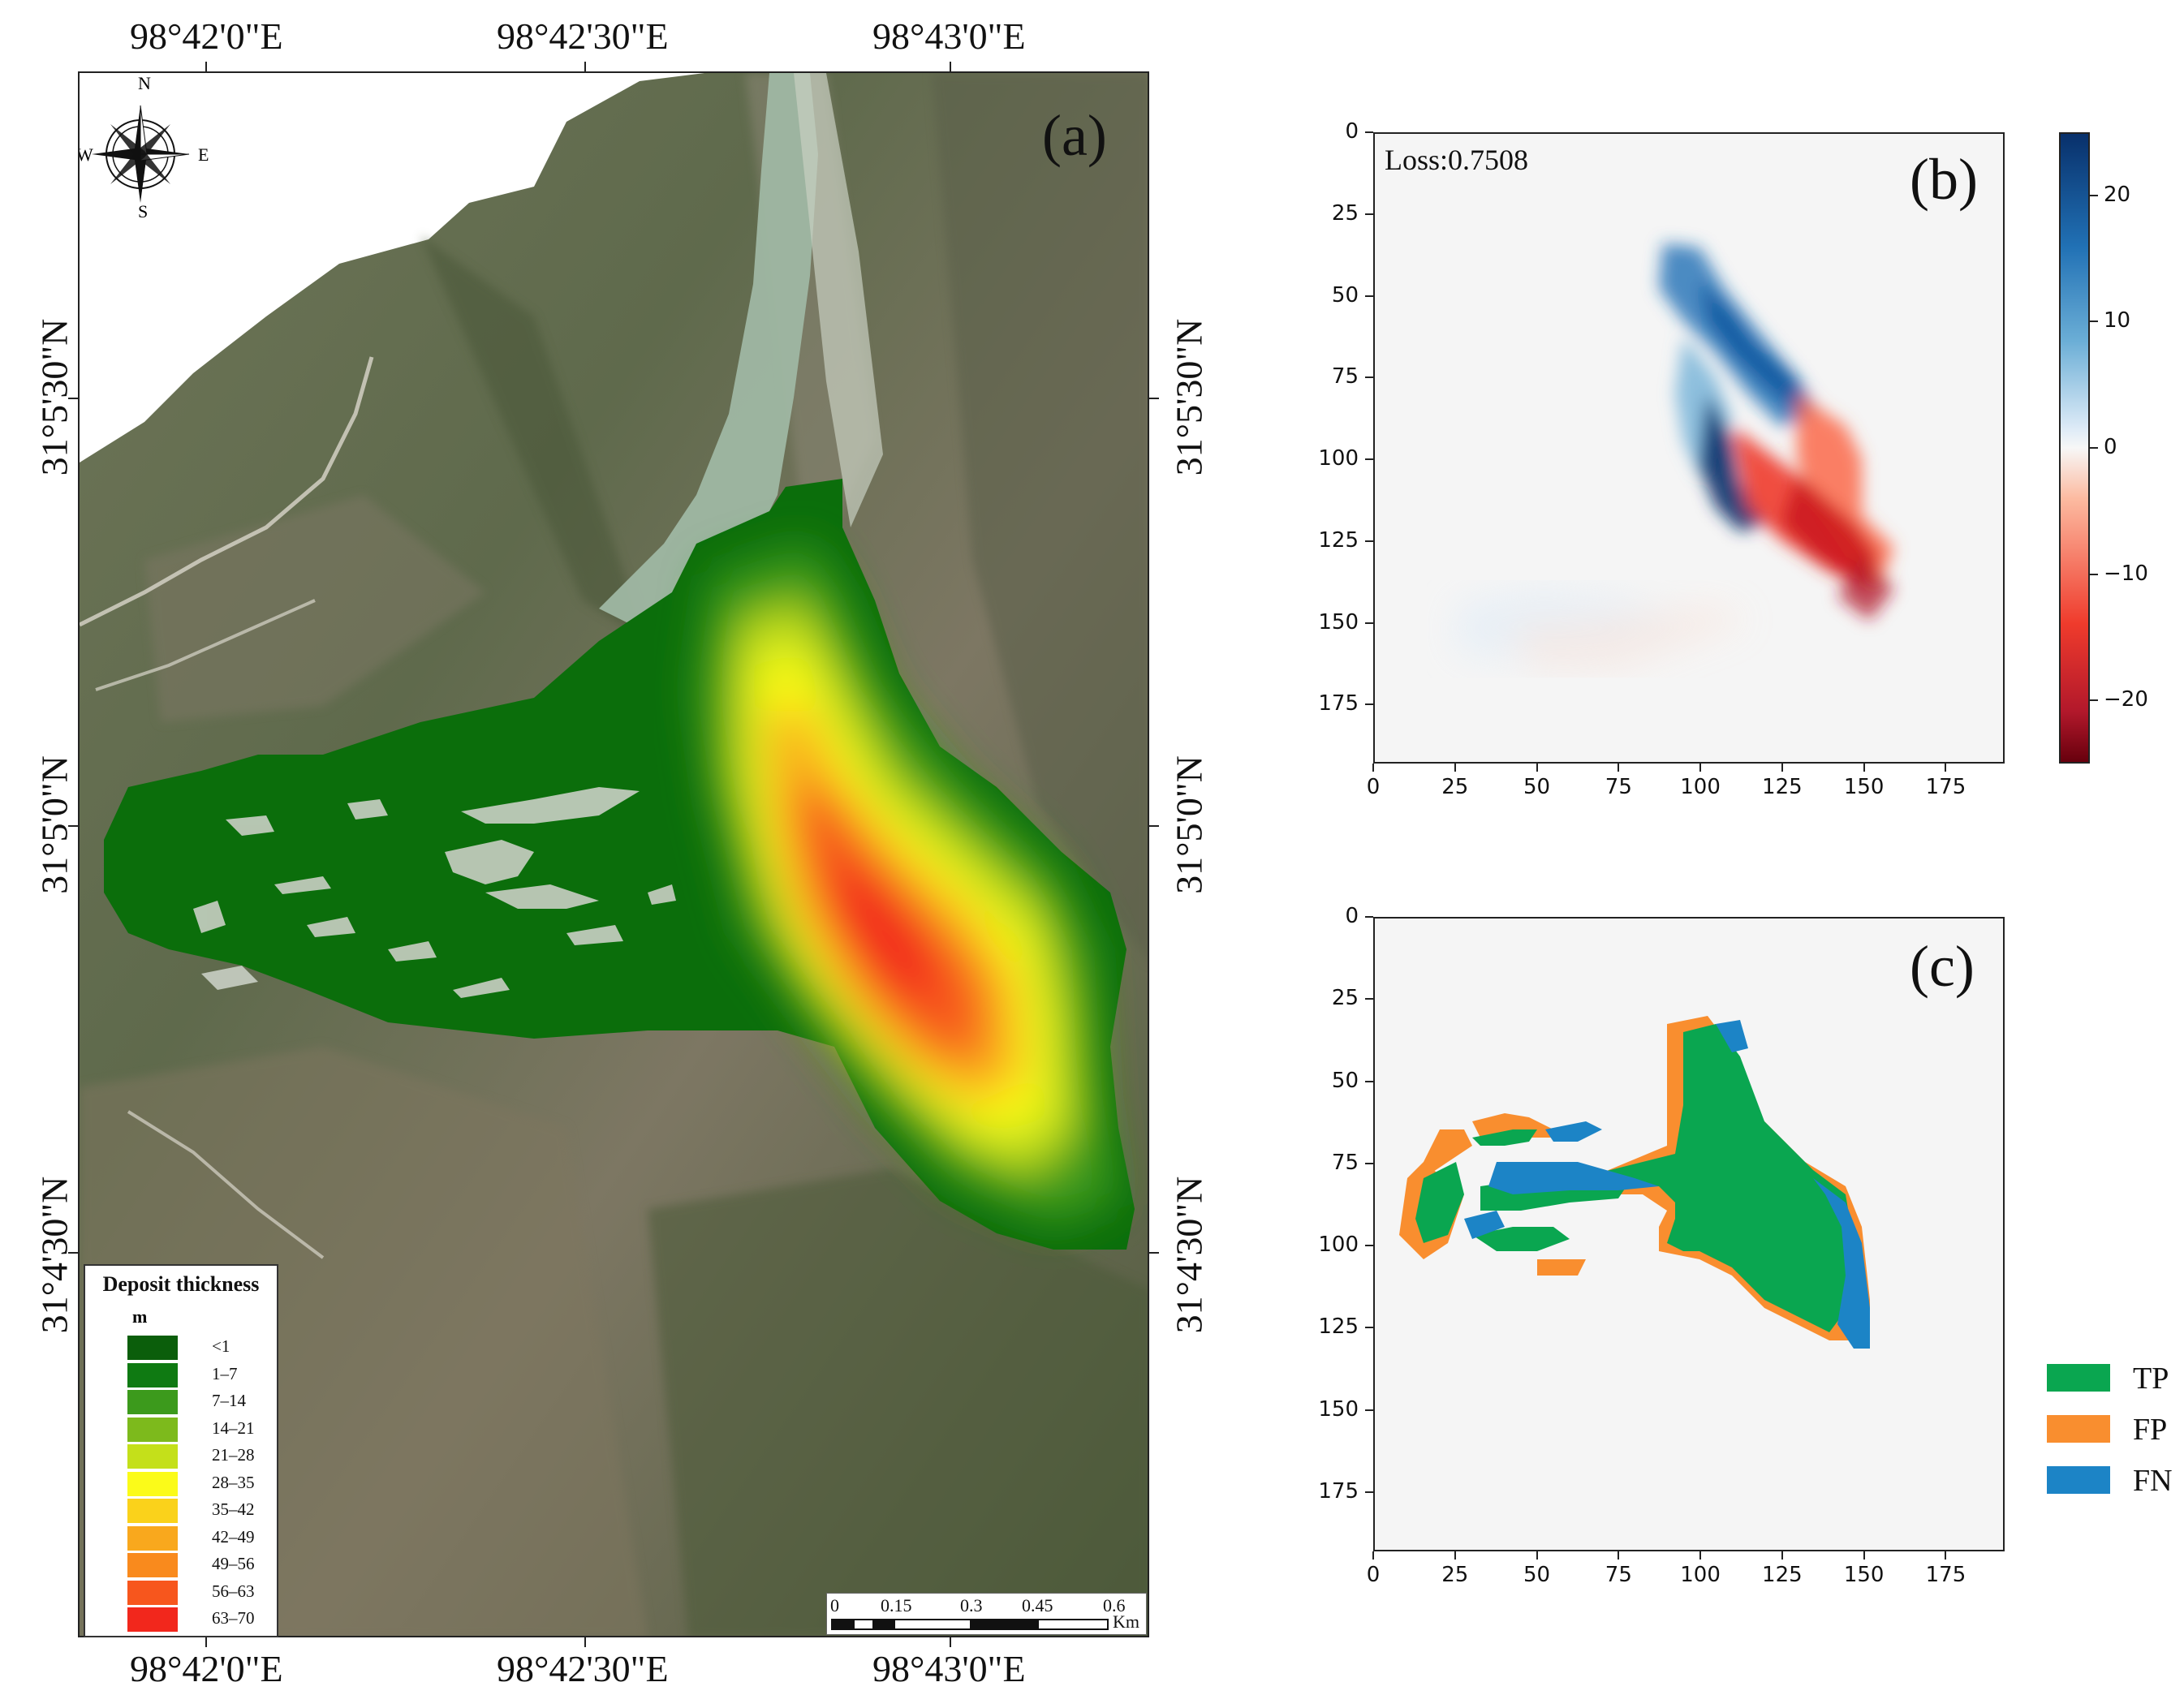 The image size is (2184, 1708). Describe the element at coordinates (1345, 1080) in the screenshot. I see `y-tick-label: 50` at that location.